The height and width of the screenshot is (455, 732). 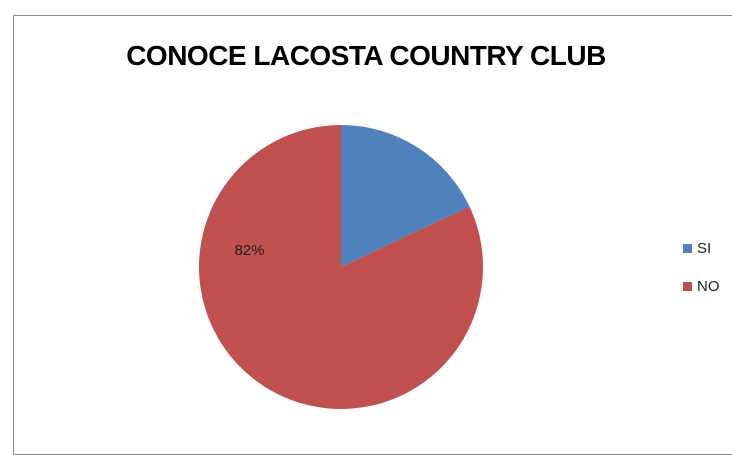 What do you see at coordinates (708, 286) in the screenshot?
I see `legend-label-no: NO` at bounding box center [708, 286].